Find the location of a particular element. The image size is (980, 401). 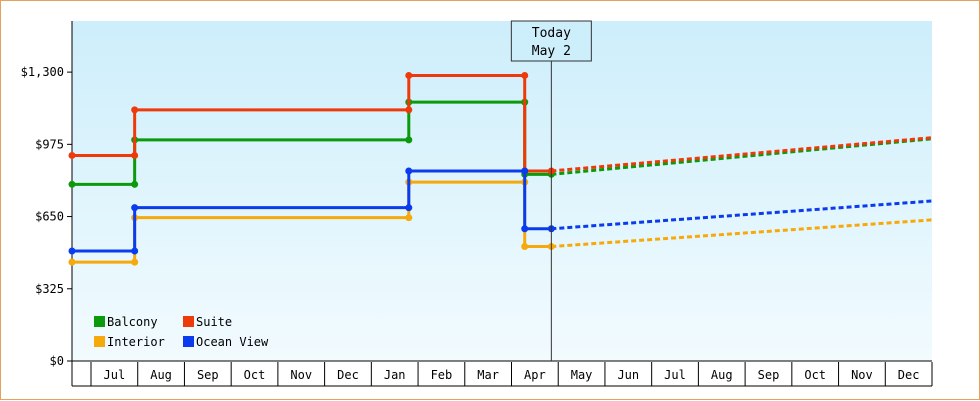

y-tick-label: $1,300 is located at coordinates (42, 72).